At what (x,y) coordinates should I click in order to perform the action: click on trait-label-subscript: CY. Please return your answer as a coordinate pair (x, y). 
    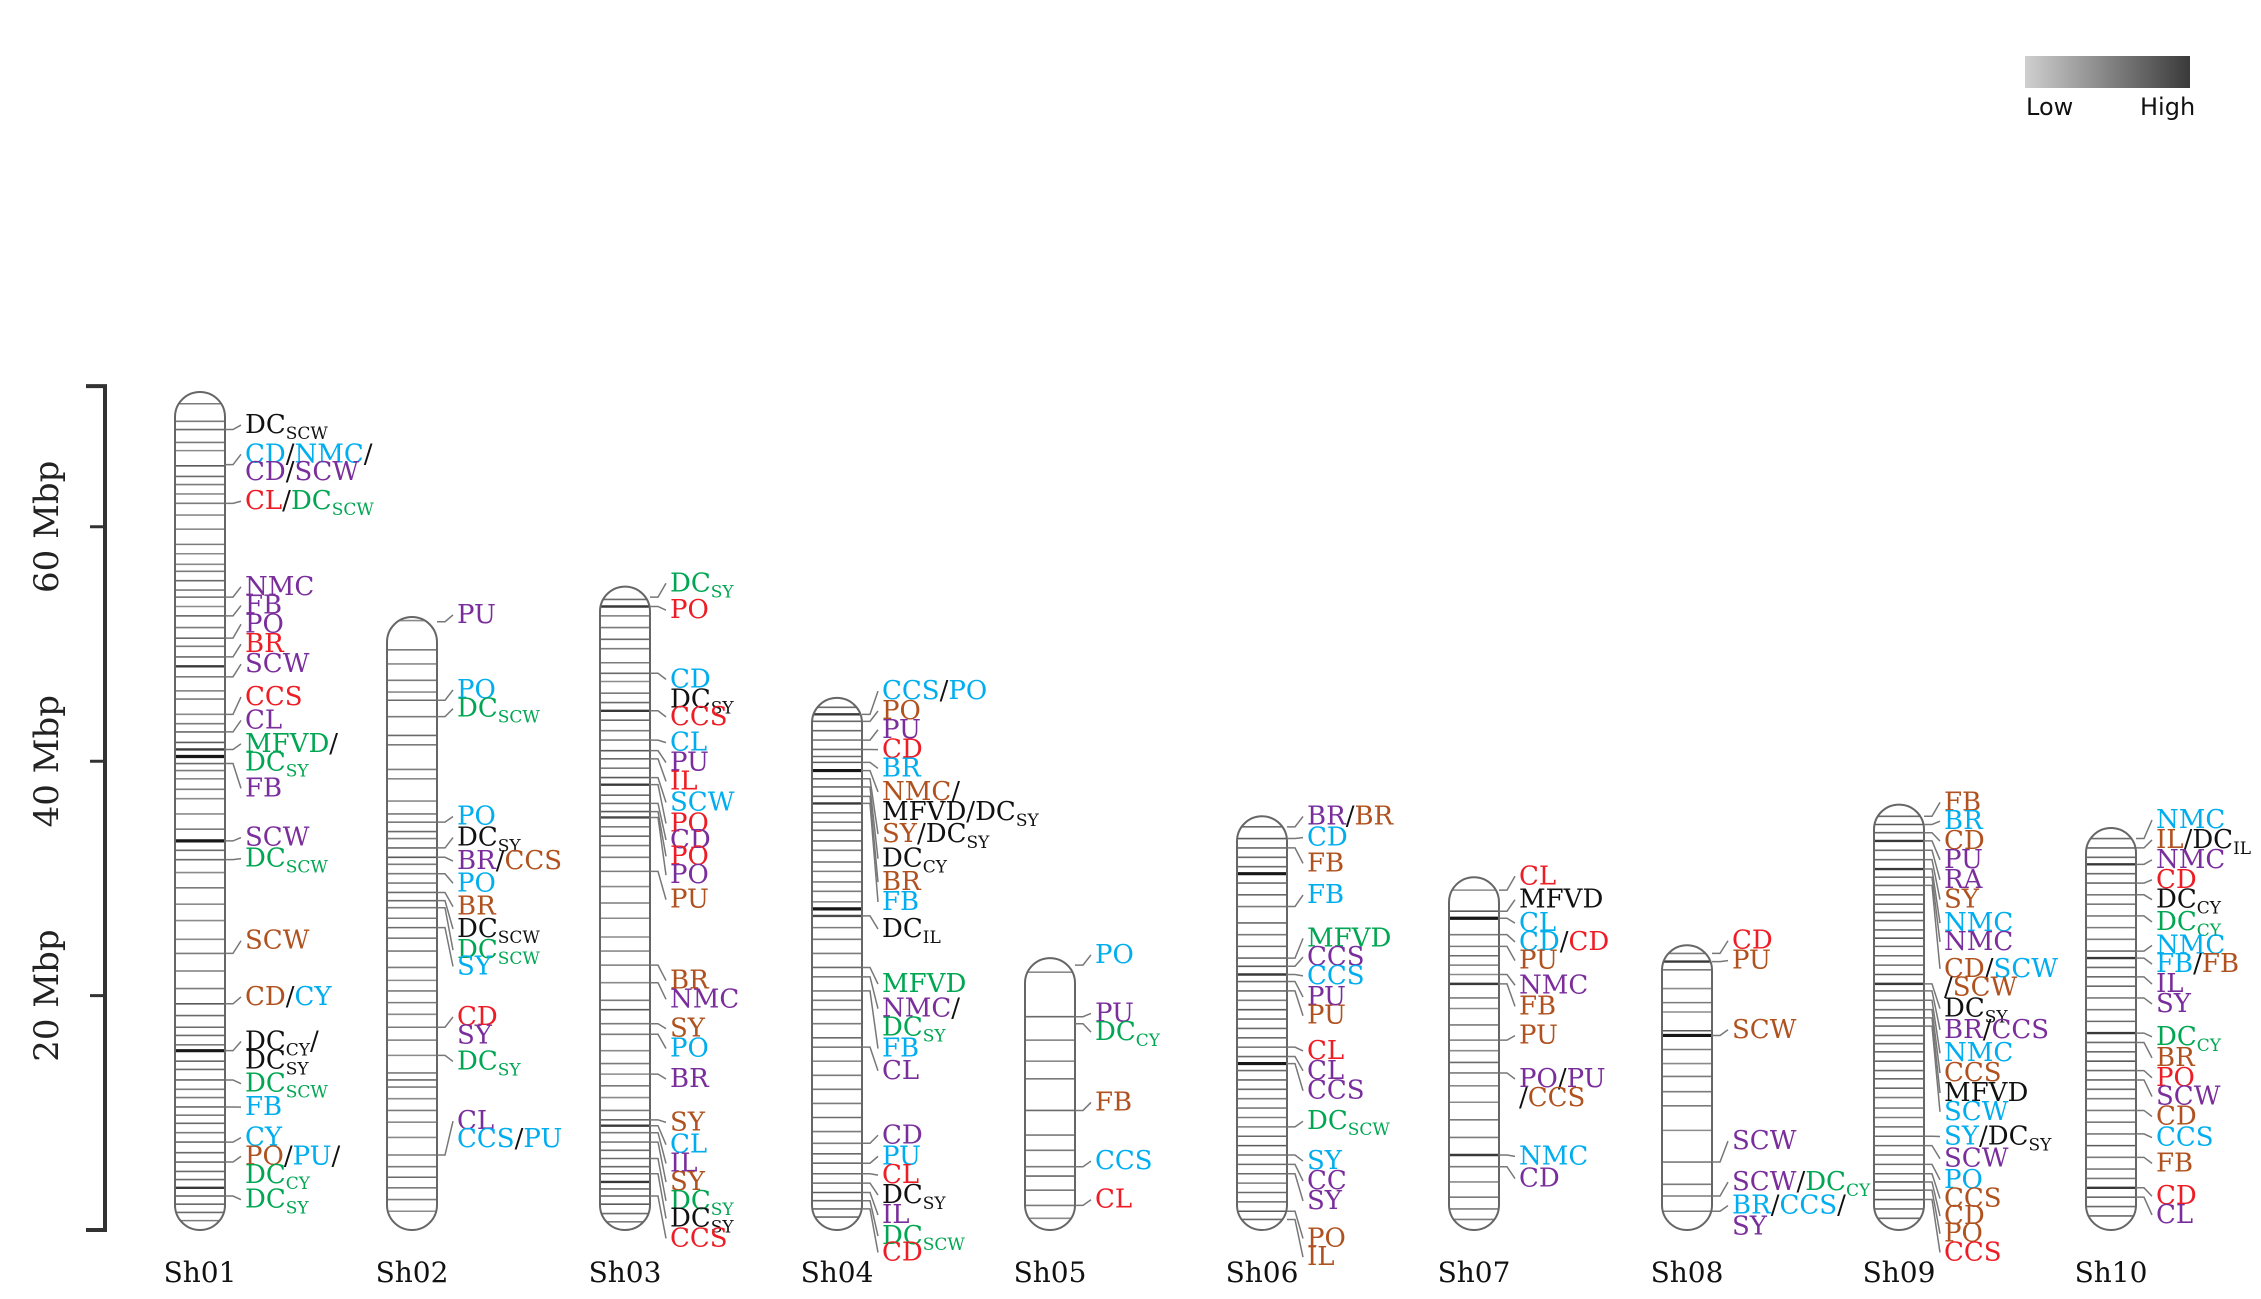
    Looking at the image, I should click on (1858, 1191).